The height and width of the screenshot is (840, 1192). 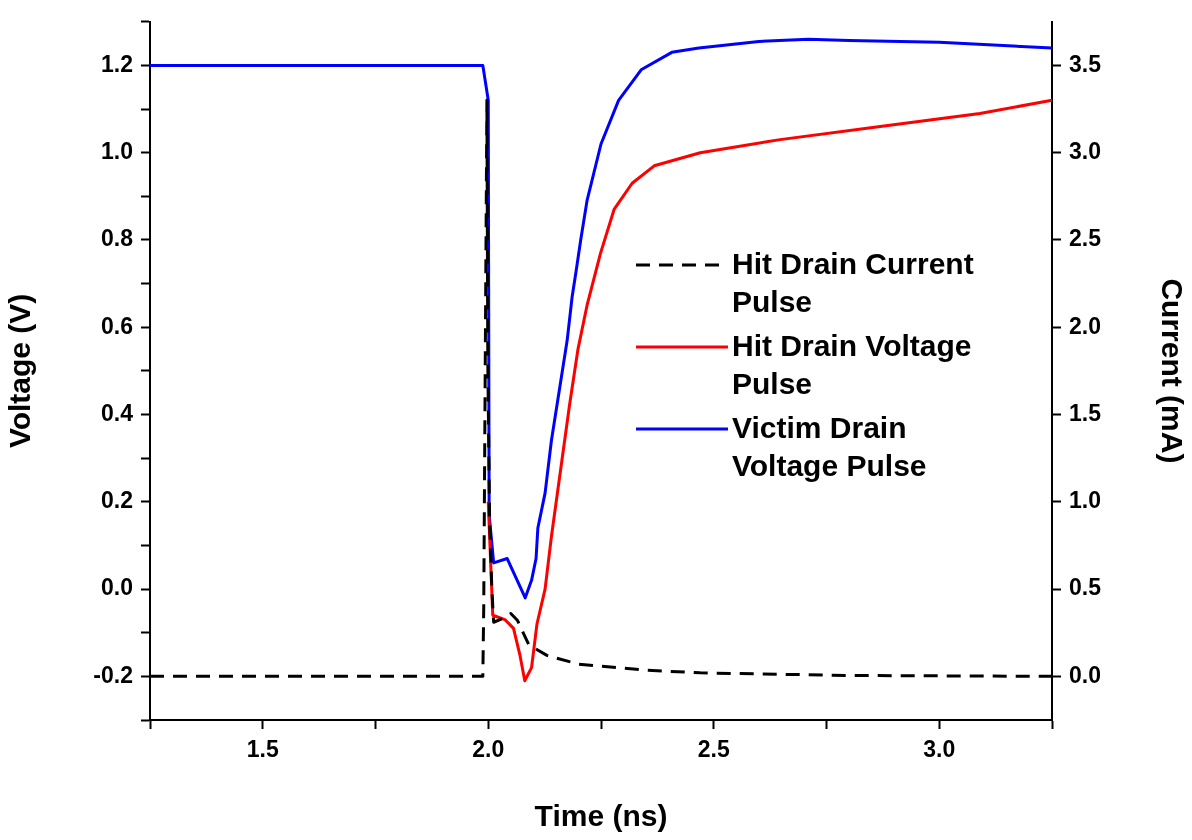 I want to click on x-tick-label: 3.0, so click(x=939, y=749).